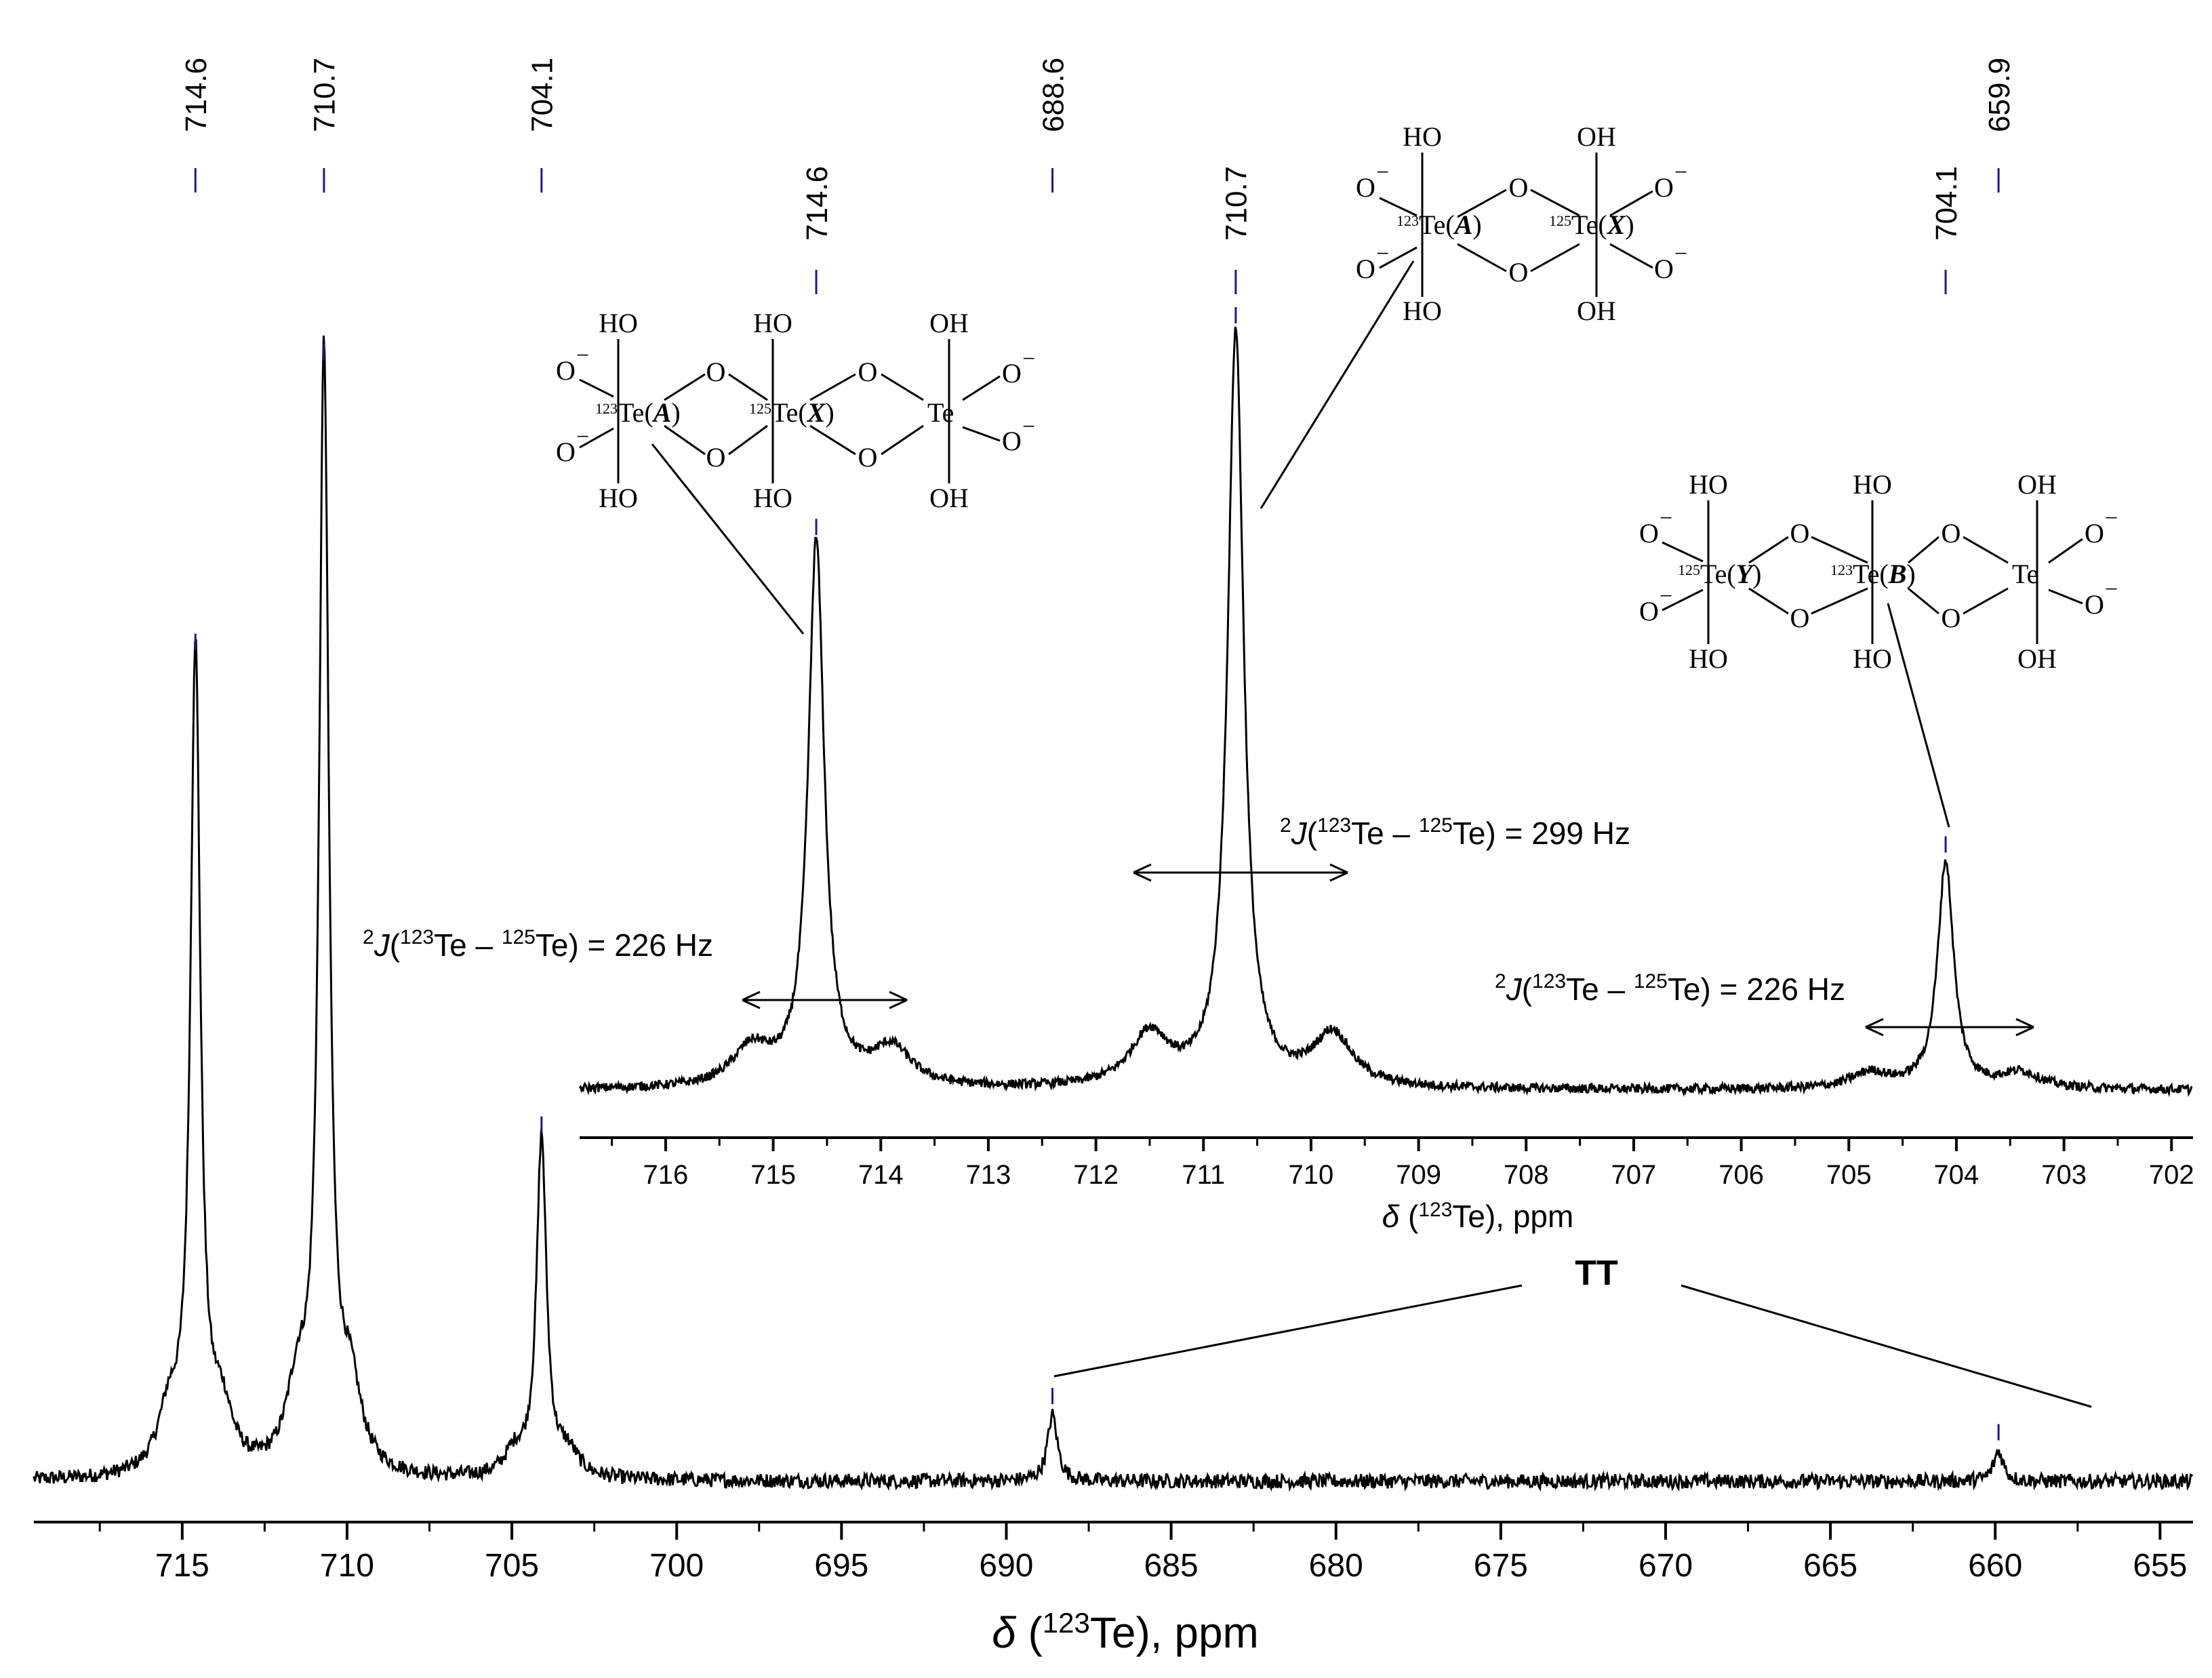  What do you see at coordinates (988, 1175) in the screenshot?
I see `inset-tick-label: 713` at bounding box center [988, 1175].